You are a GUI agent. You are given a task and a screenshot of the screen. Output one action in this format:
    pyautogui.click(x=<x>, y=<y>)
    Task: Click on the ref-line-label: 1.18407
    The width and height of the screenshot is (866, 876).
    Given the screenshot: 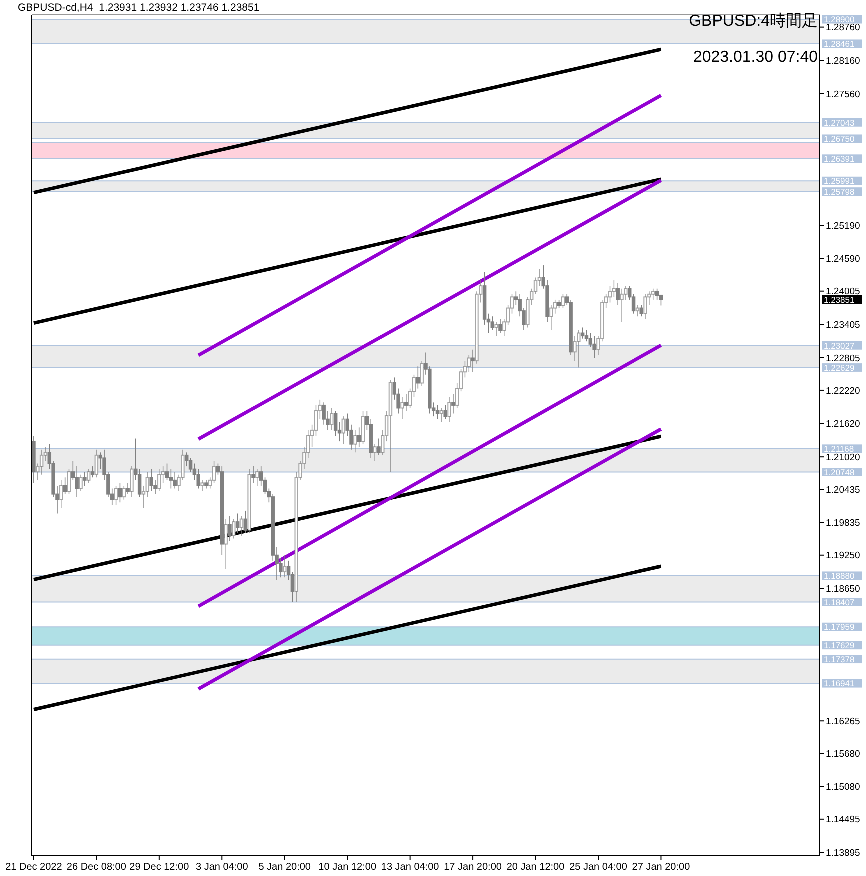 What is the action you would take?
    pyautogui.click(x=839, y=602)
    